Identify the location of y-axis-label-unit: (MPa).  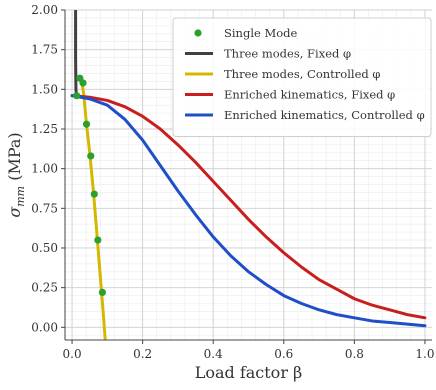
(14, 159).